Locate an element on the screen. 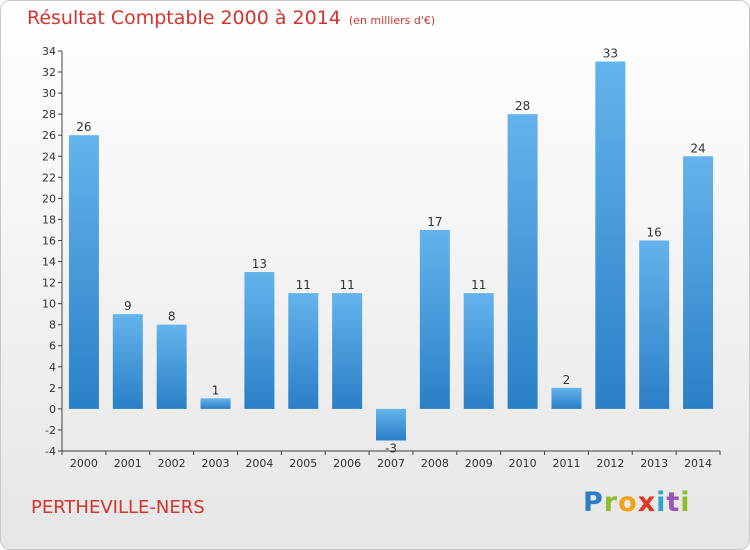  x-tick-label: 2003 is located at coordinates (216, 463).